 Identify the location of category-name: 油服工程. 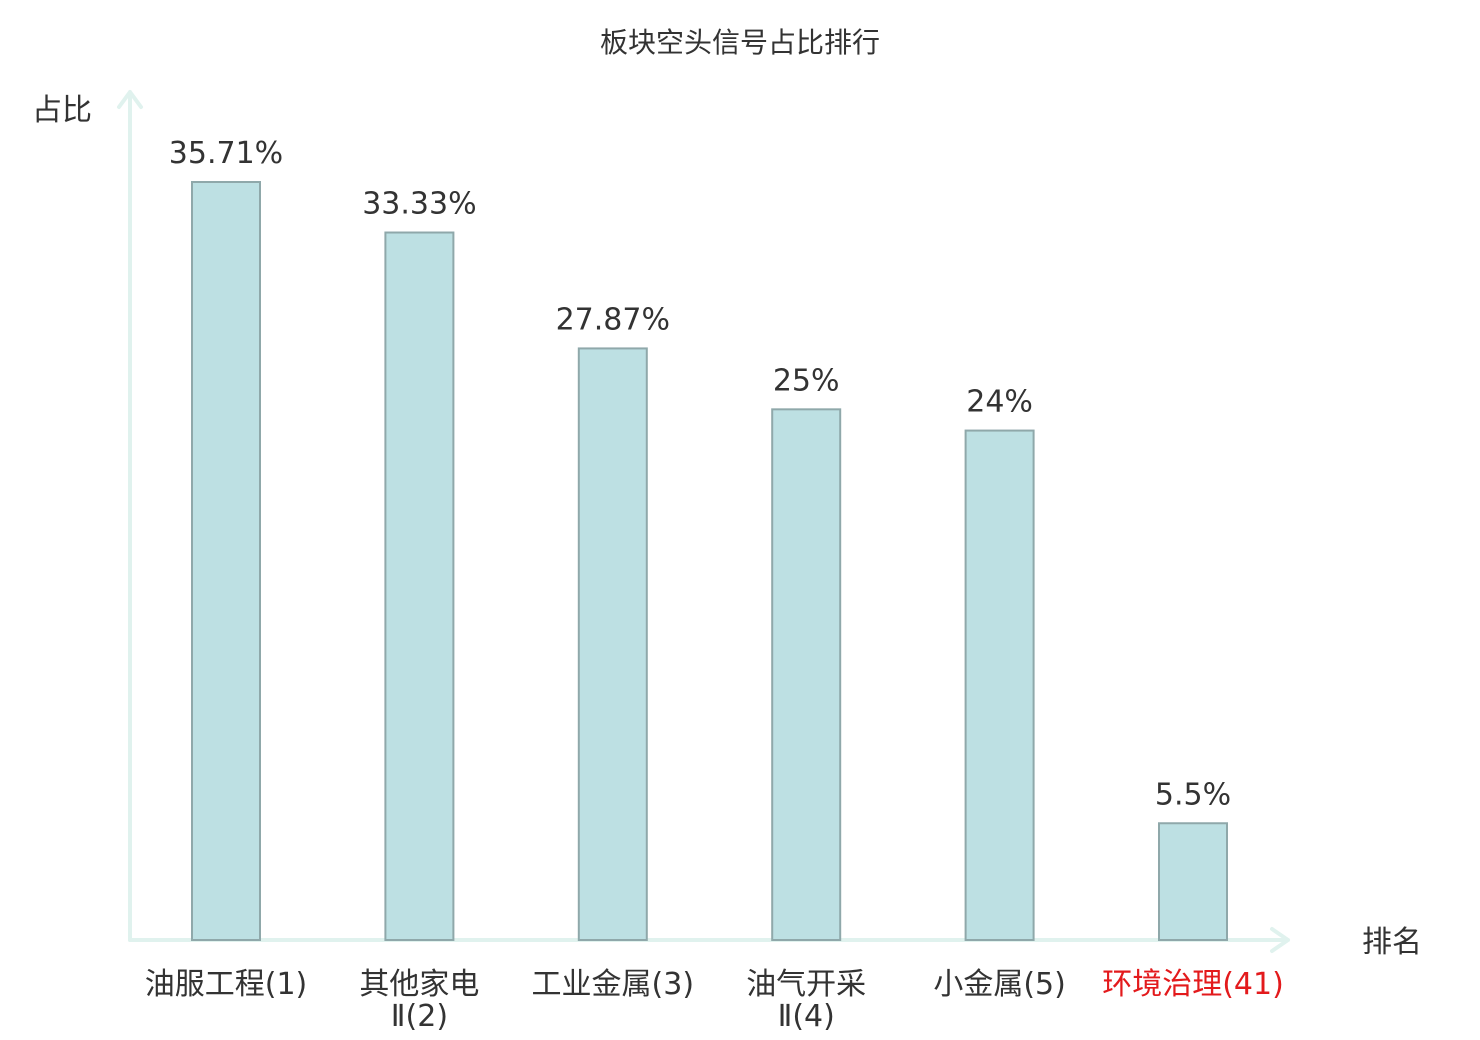
(205, 984).